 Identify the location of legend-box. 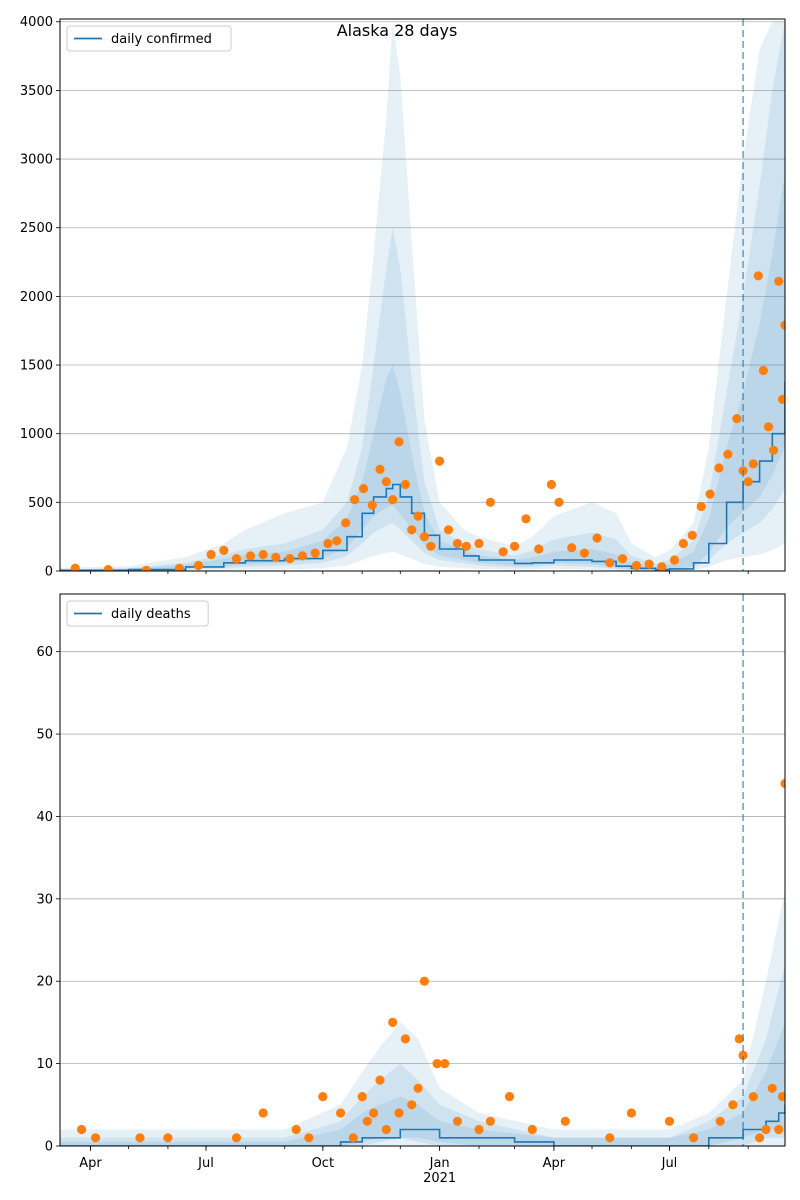
(149, 38).